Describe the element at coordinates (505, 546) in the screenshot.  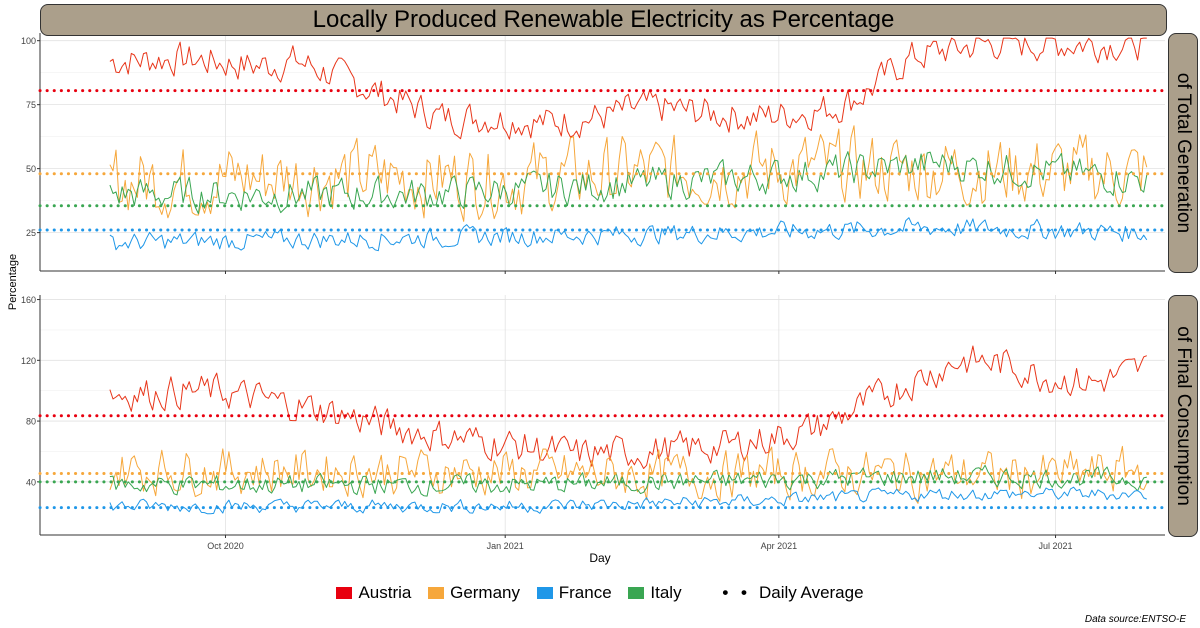
I see `x-tick-label: Jan 2021` at that location.